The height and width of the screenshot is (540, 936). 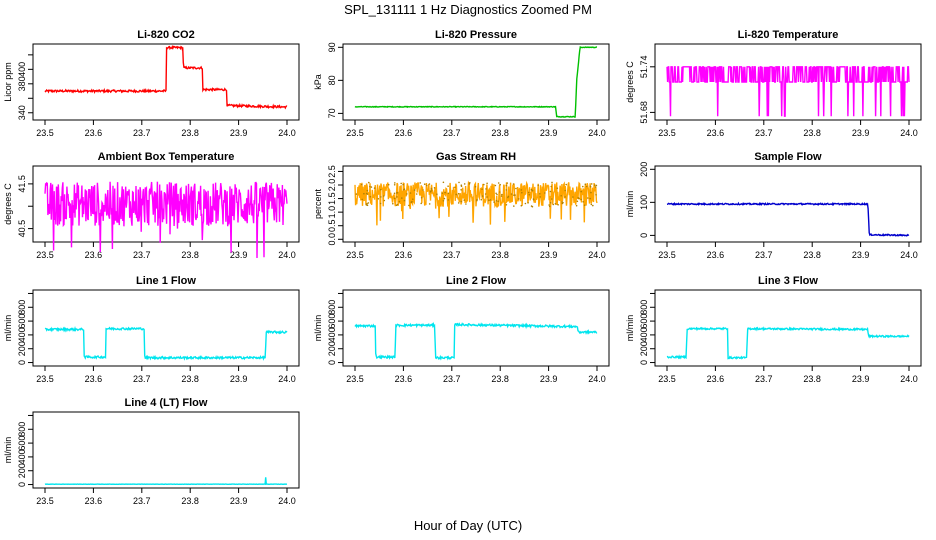 What do you see at coordinates (22, 112) in the screenshot?
I see `y-tick-label: 340` at bounding box center [22, 112].